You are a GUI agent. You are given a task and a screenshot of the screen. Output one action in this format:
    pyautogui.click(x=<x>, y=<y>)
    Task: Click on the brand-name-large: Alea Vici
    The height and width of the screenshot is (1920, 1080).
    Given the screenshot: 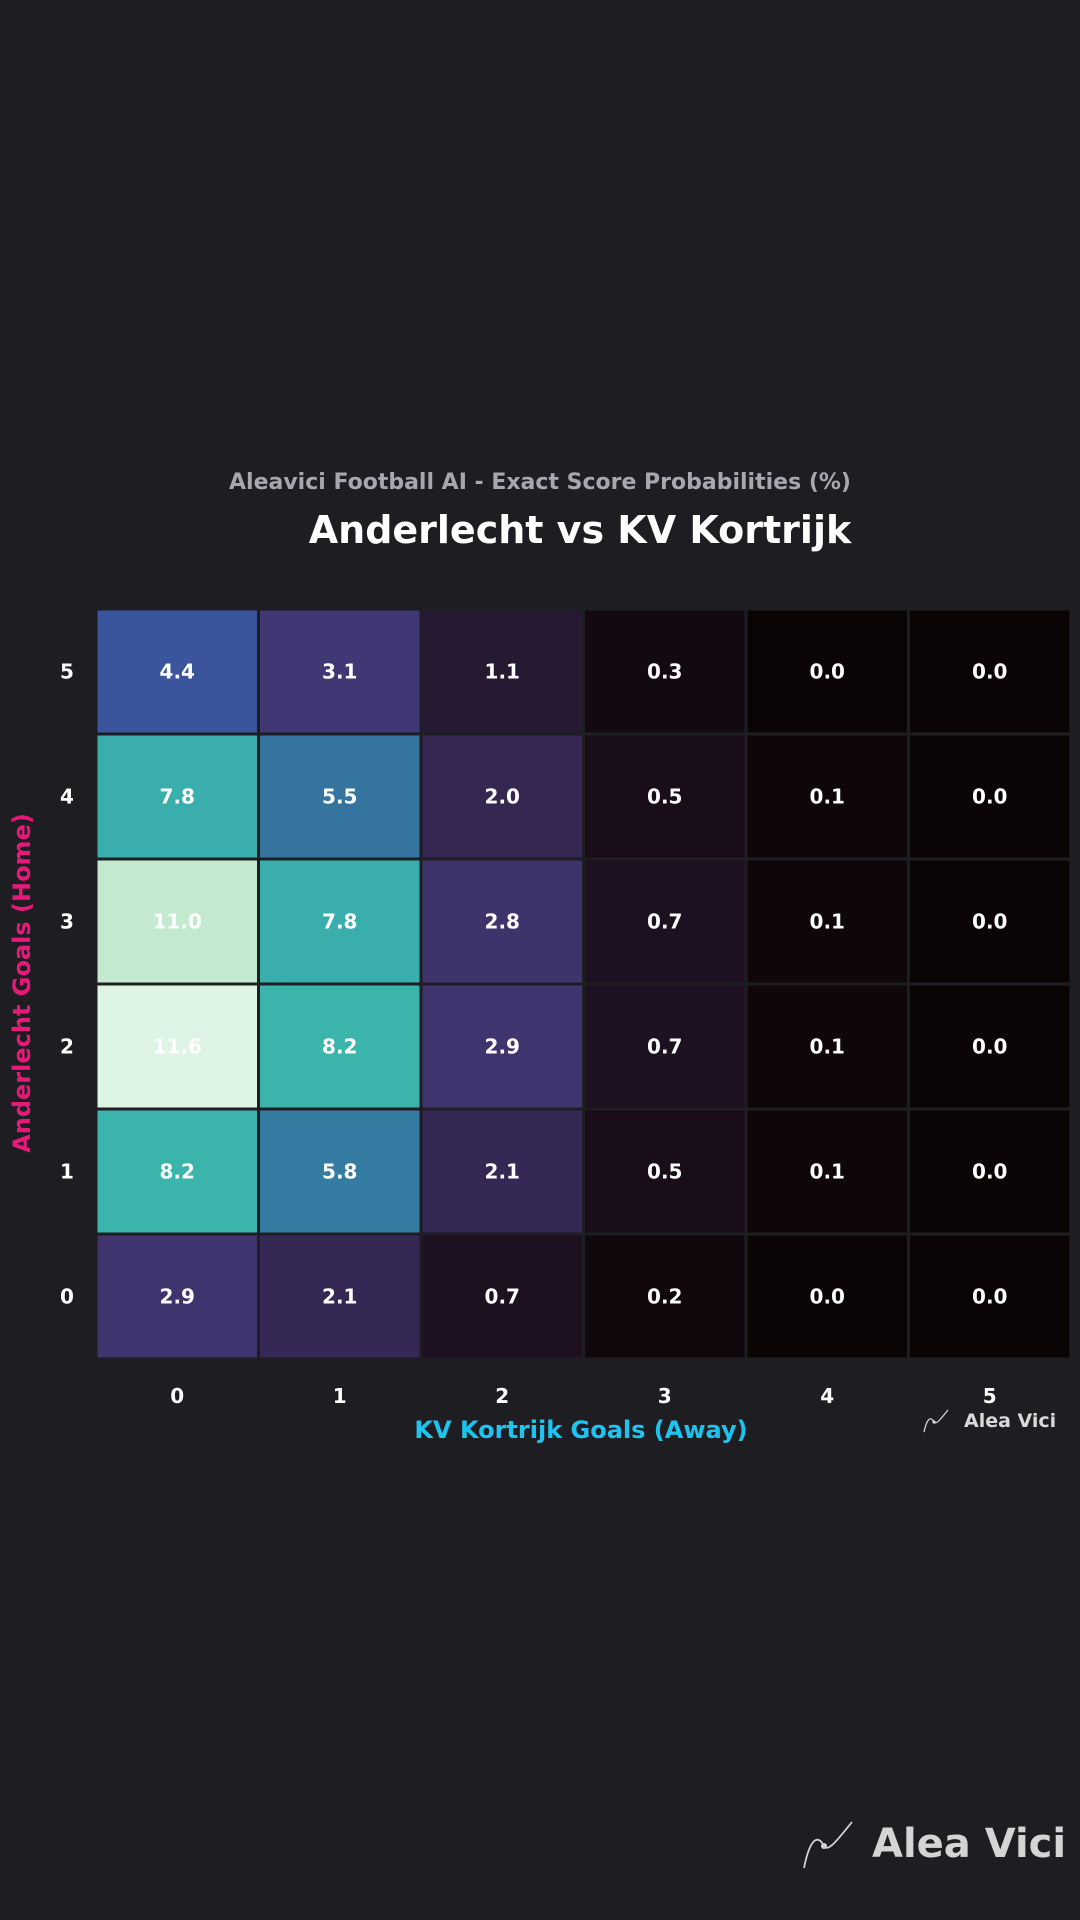 What is the action you would take?
    pyautogui.click(x=969, y=1844)
    